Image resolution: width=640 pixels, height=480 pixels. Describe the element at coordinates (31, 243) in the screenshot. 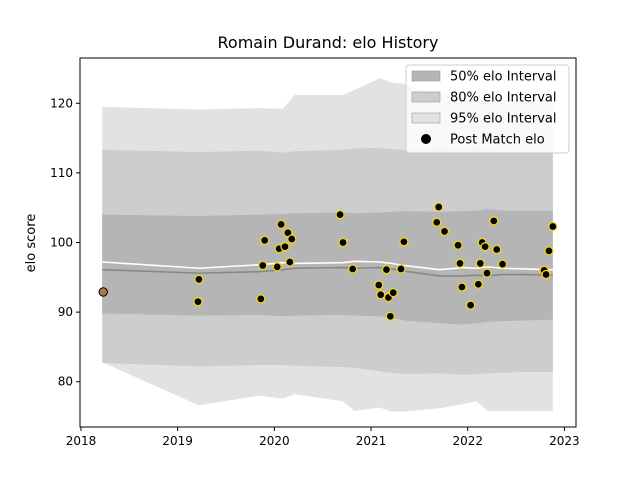

I see `y-axis-label: elo score` at that location.